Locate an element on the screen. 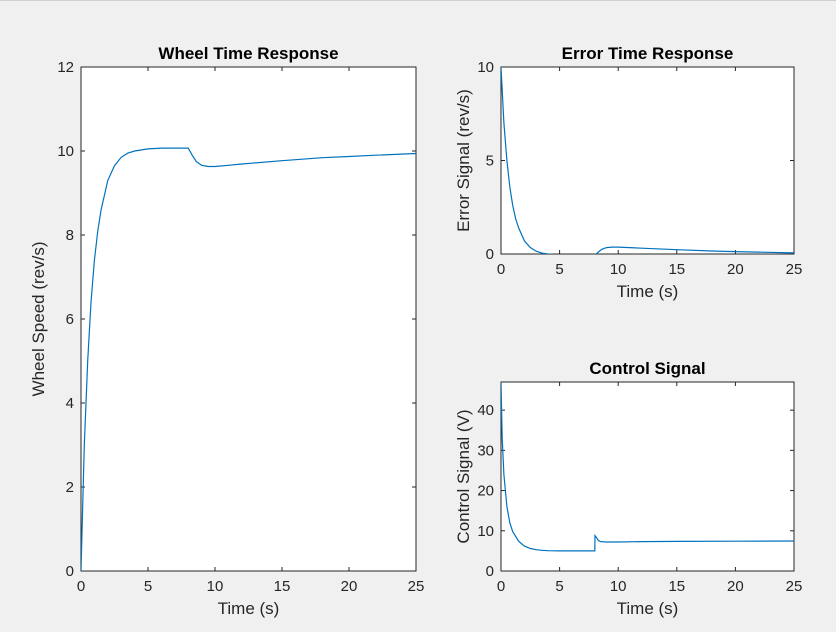 This screenshot has height=632, width=836. control-signal-xlabel: Time (s) is located at coordinates (648, 608).